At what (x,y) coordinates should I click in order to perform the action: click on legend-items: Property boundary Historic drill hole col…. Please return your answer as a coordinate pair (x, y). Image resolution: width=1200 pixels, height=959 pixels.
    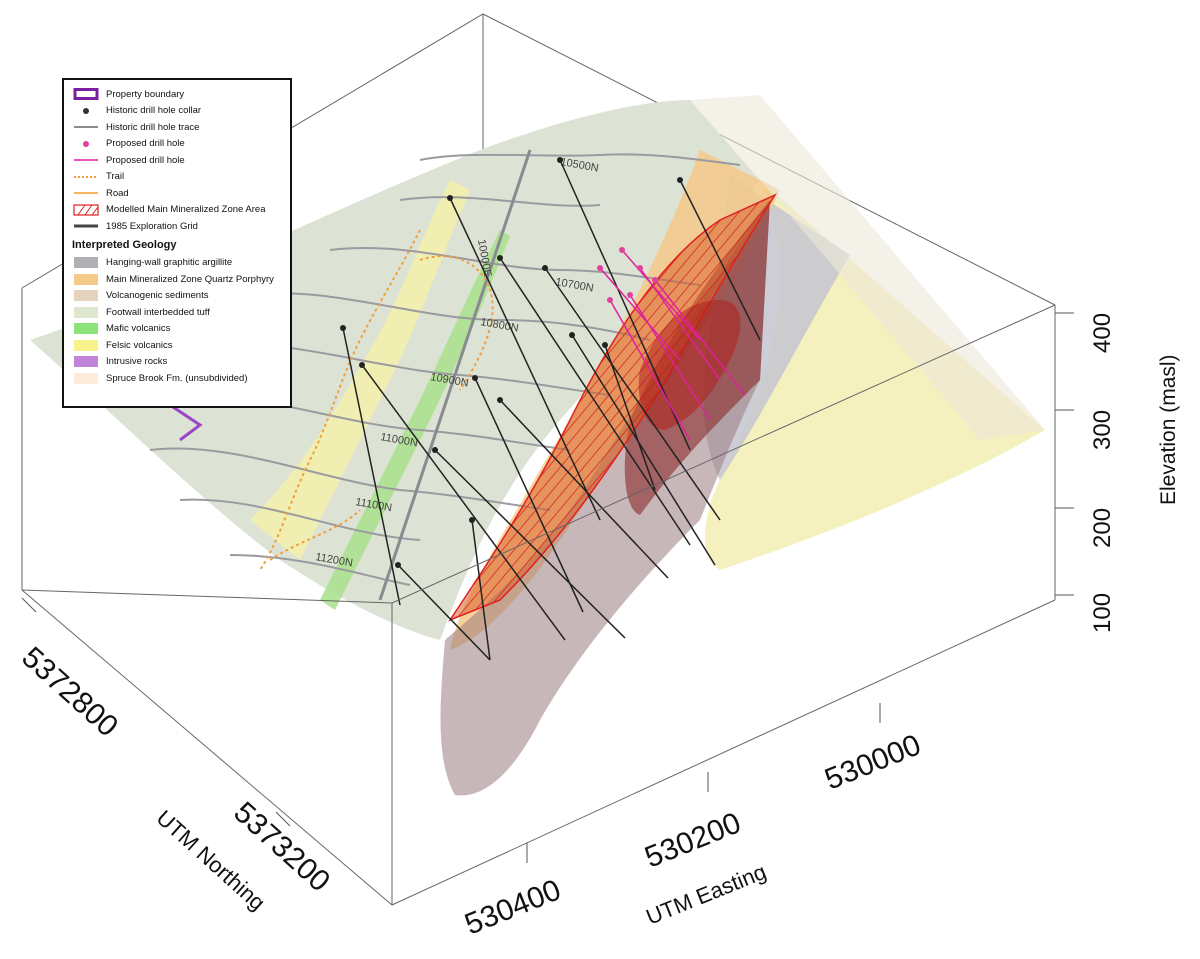
    Looking at the image, I should click on (178, 160).